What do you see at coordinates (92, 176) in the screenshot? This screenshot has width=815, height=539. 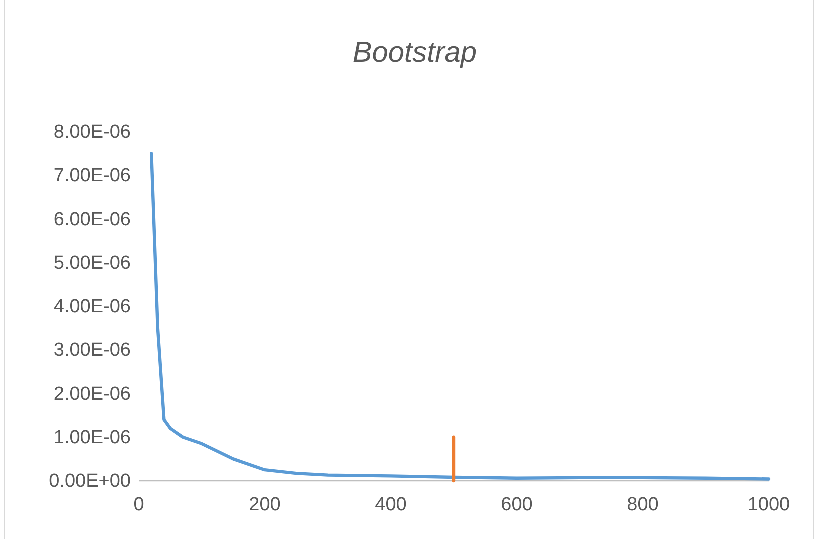 I see `y-tick-label: 7.00E-06` at bounding box center [92, 176].